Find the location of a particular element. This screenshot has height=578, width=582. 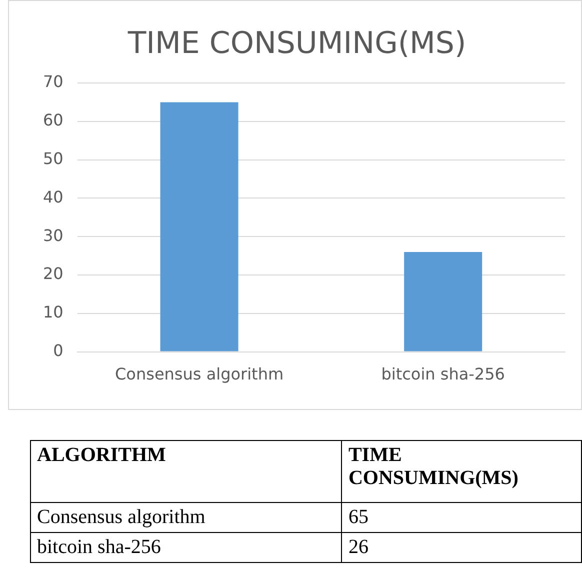

y-tick-label: 10 is located at coordinates (53, 312).